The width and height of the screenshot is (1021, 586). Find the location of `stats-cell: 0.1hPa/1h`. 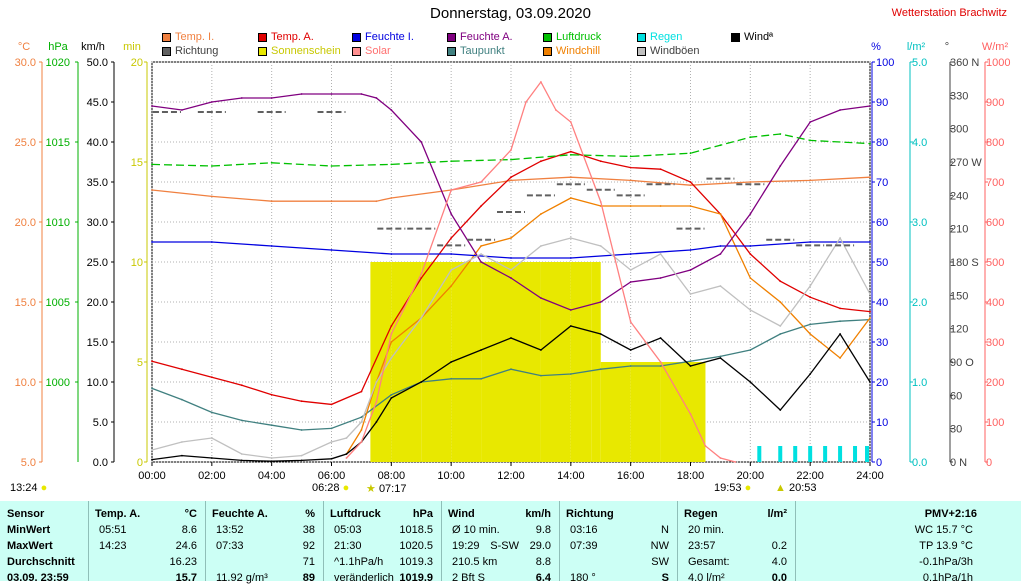

stats-cell: 0.1hPa/1h is located at coordinates (947, 578).